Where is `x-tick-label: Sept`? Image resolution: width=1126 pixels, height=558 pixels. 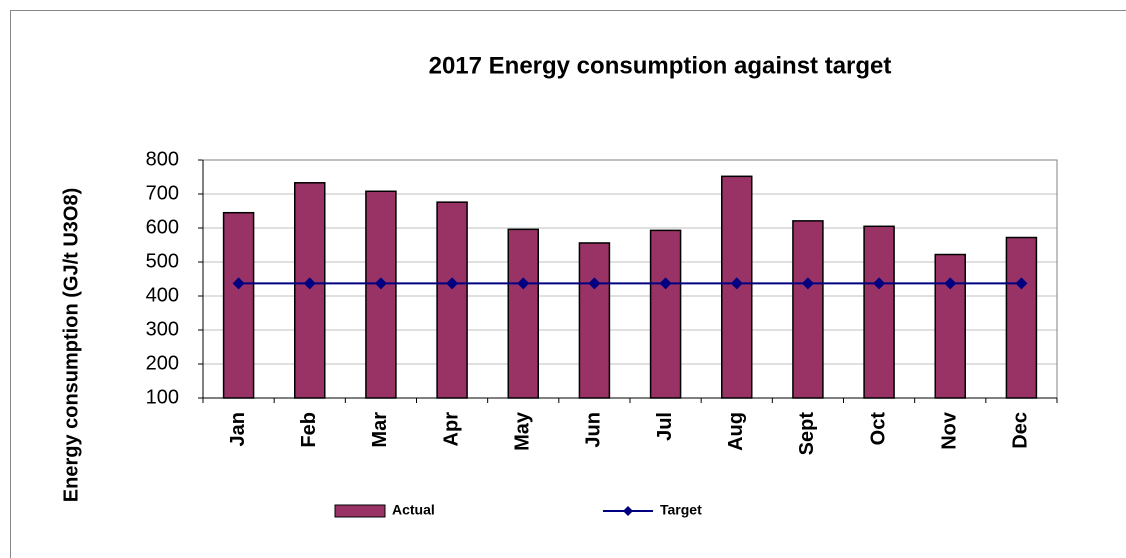
x-tick-label: Sept is located at coordinates (807, 434).